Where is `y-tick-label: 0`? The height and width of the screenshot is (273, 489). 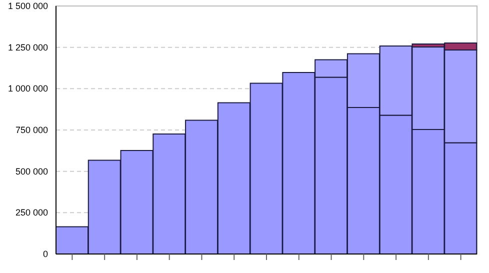 y-tick-label: 0 is located at coordinates (45, 254).